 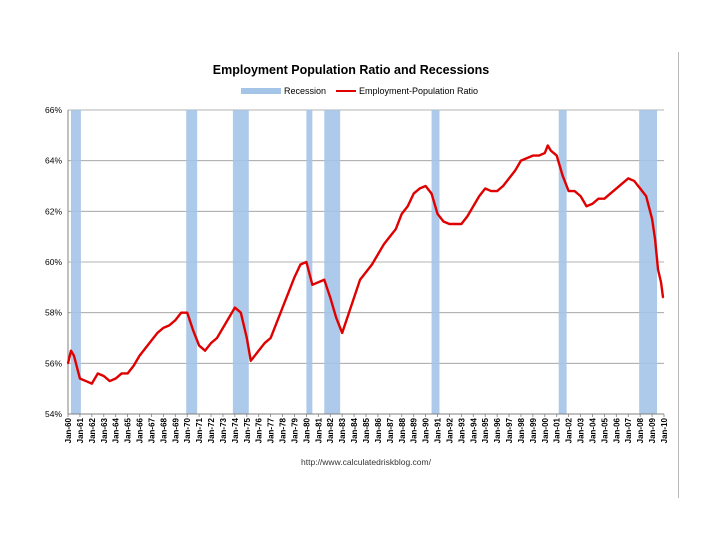 What do you see at coordinates (211, 430) in the screenshot?
I see `x-tick-label: Jan-72` at bounding box center [211, 430].